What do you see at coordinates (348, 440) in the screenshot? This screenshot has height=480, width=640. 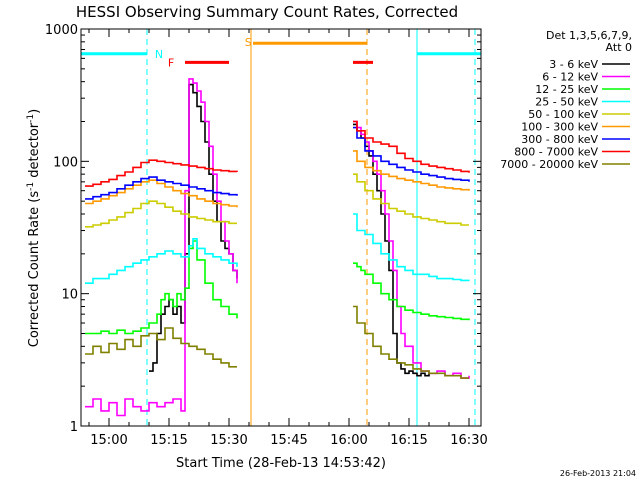 I see `x-tick-label: 16:00` at bounding box center [348, 440].